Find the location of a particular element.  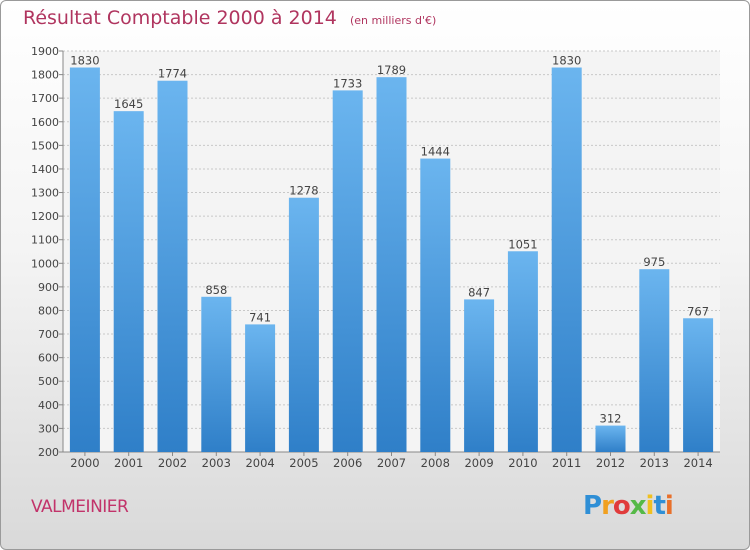

y-tick-label: 1400 is located at coordinates (45, 169).